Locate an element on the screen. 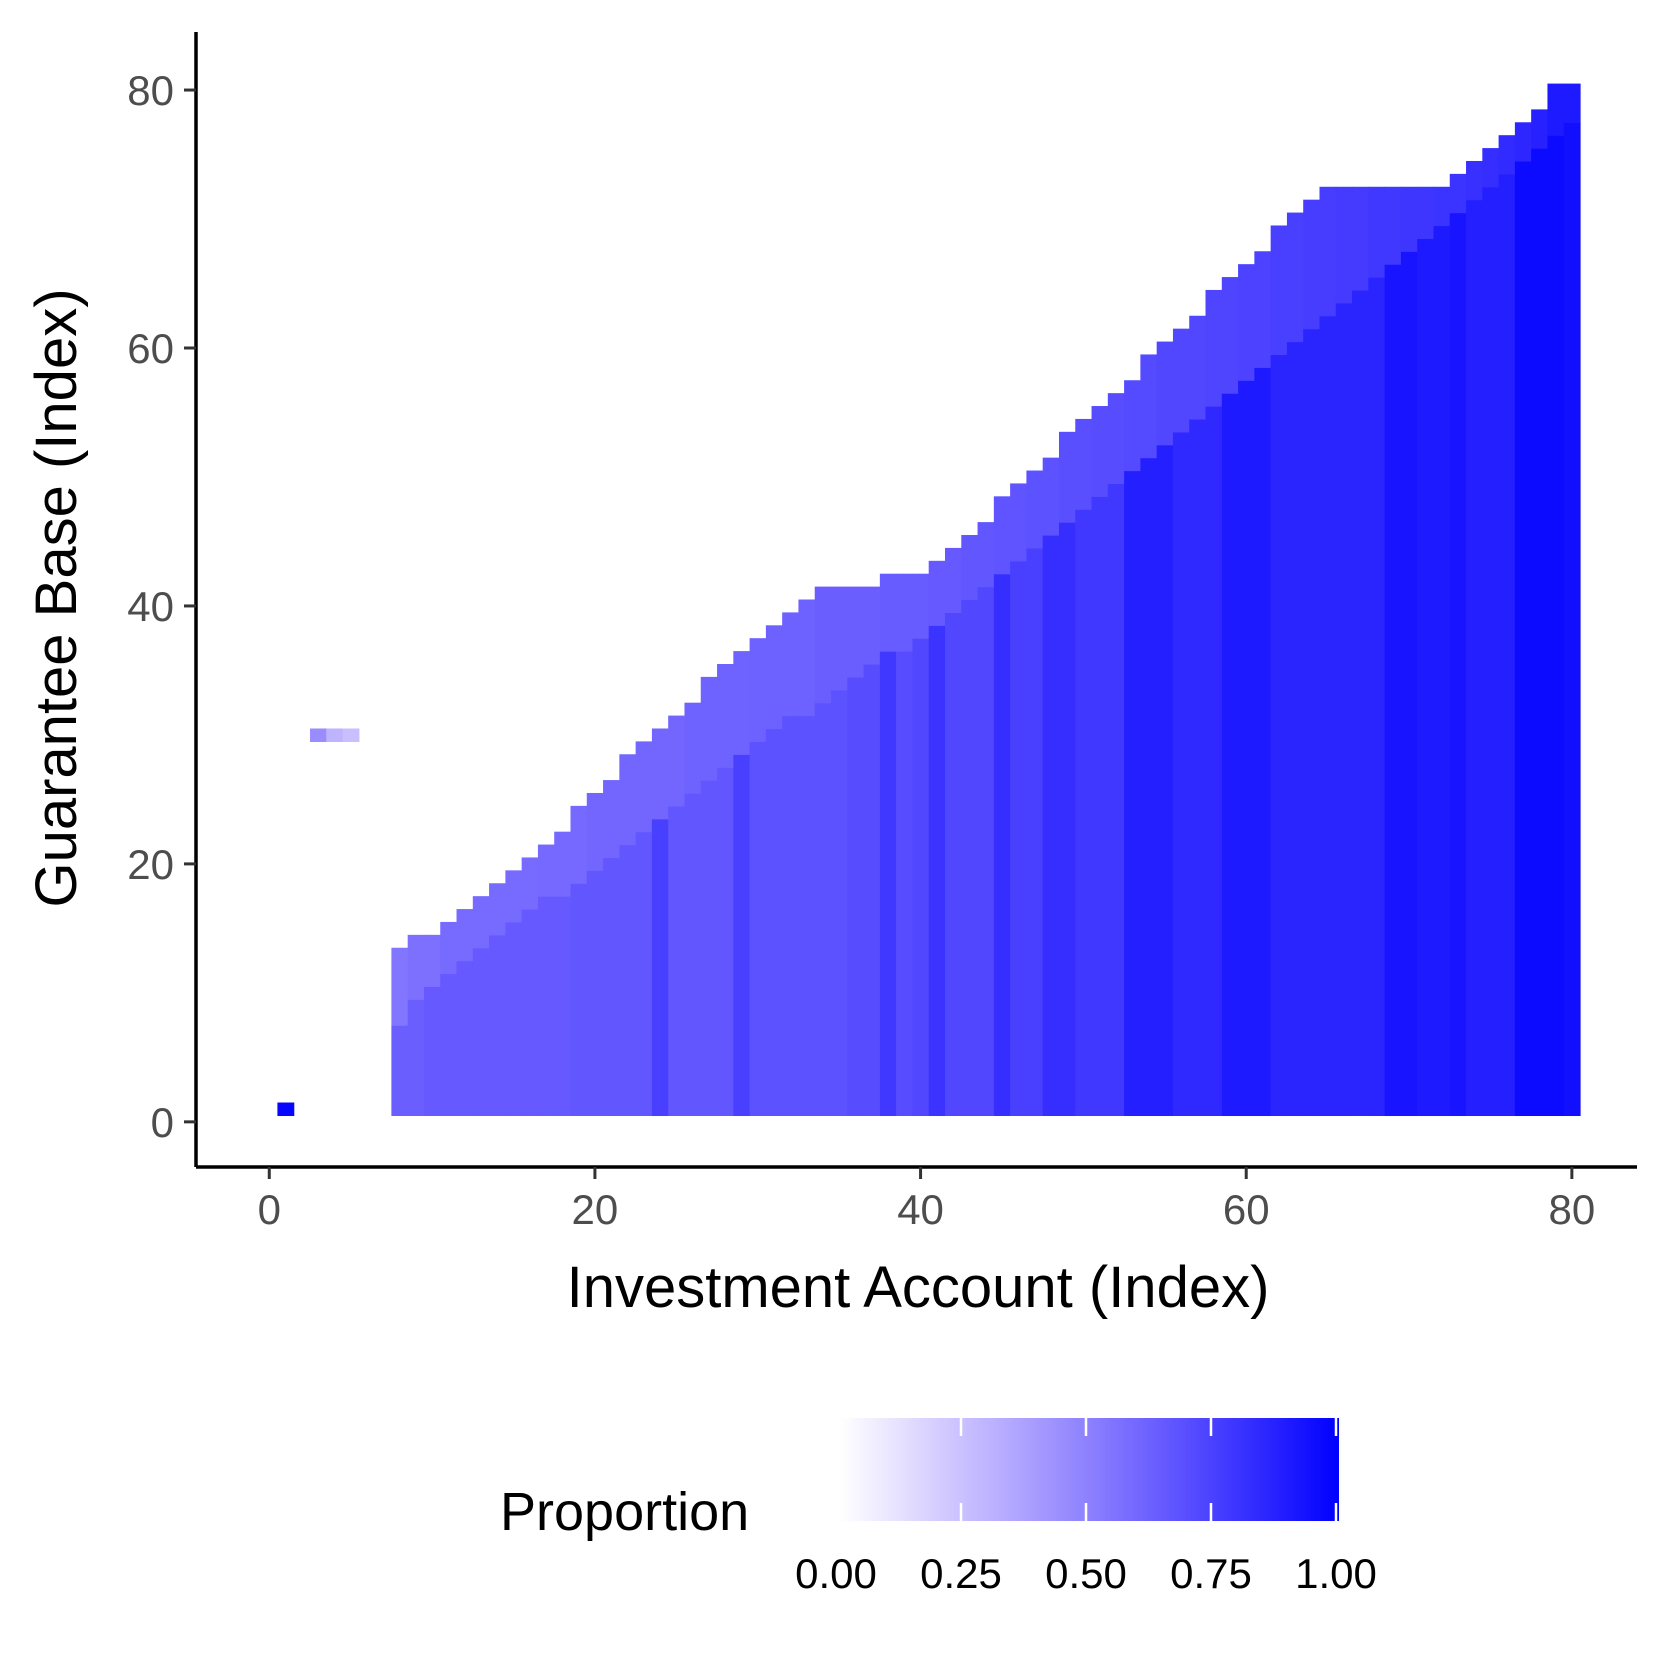  y-tick-label: 20 is located at coordinates (150, 864).